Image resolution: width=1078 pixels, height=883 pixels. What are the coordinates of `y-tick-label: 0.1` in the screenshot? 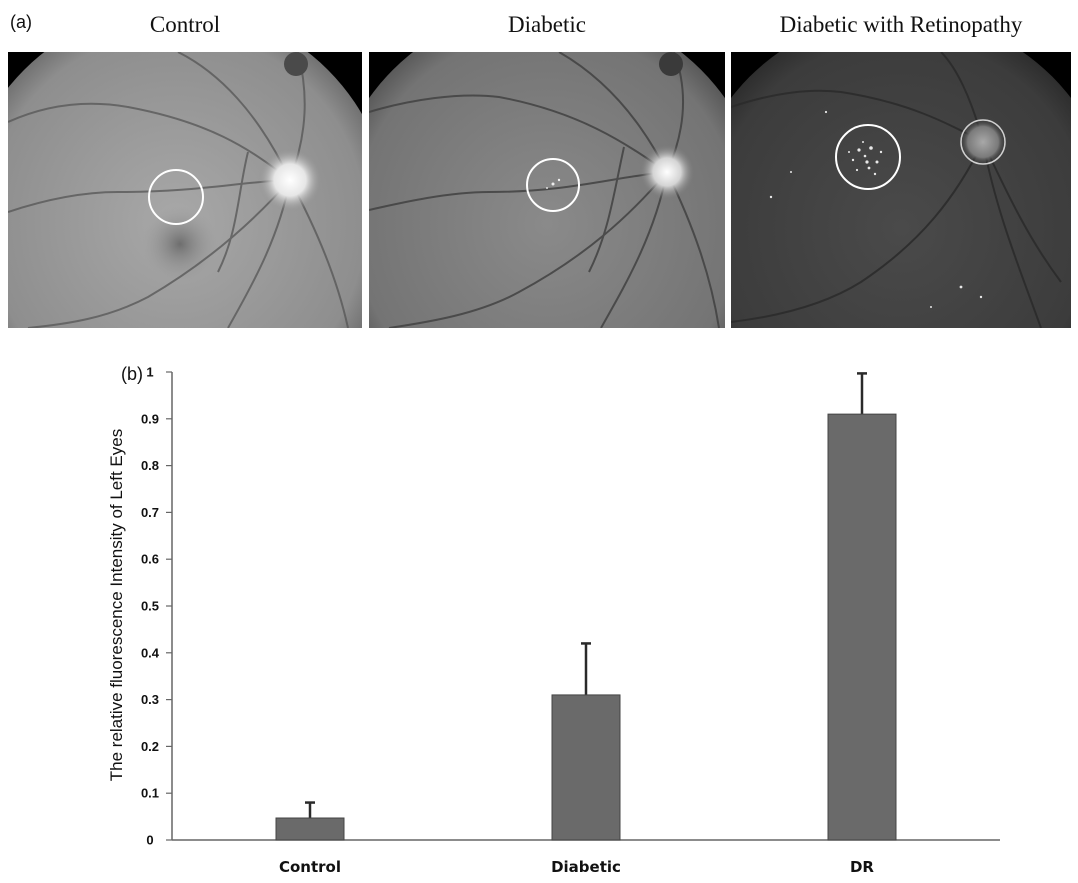 It's located at (150, 793).